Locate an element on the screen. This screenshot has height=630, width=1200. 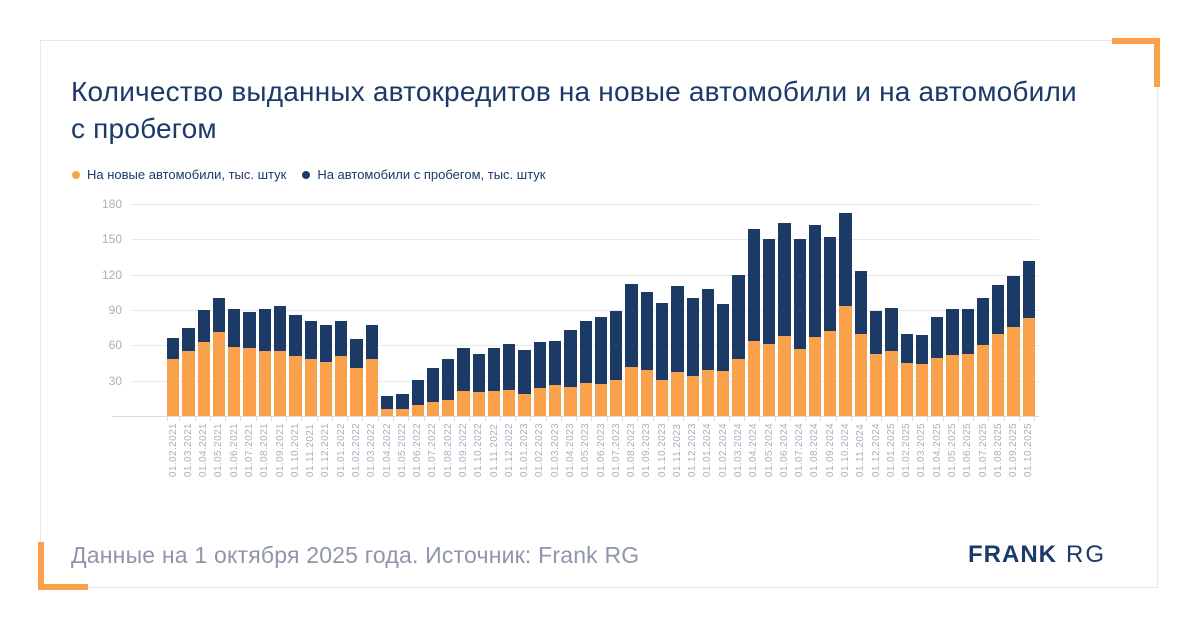
bar-01.11.2024 is located at coordinates (860, 343).